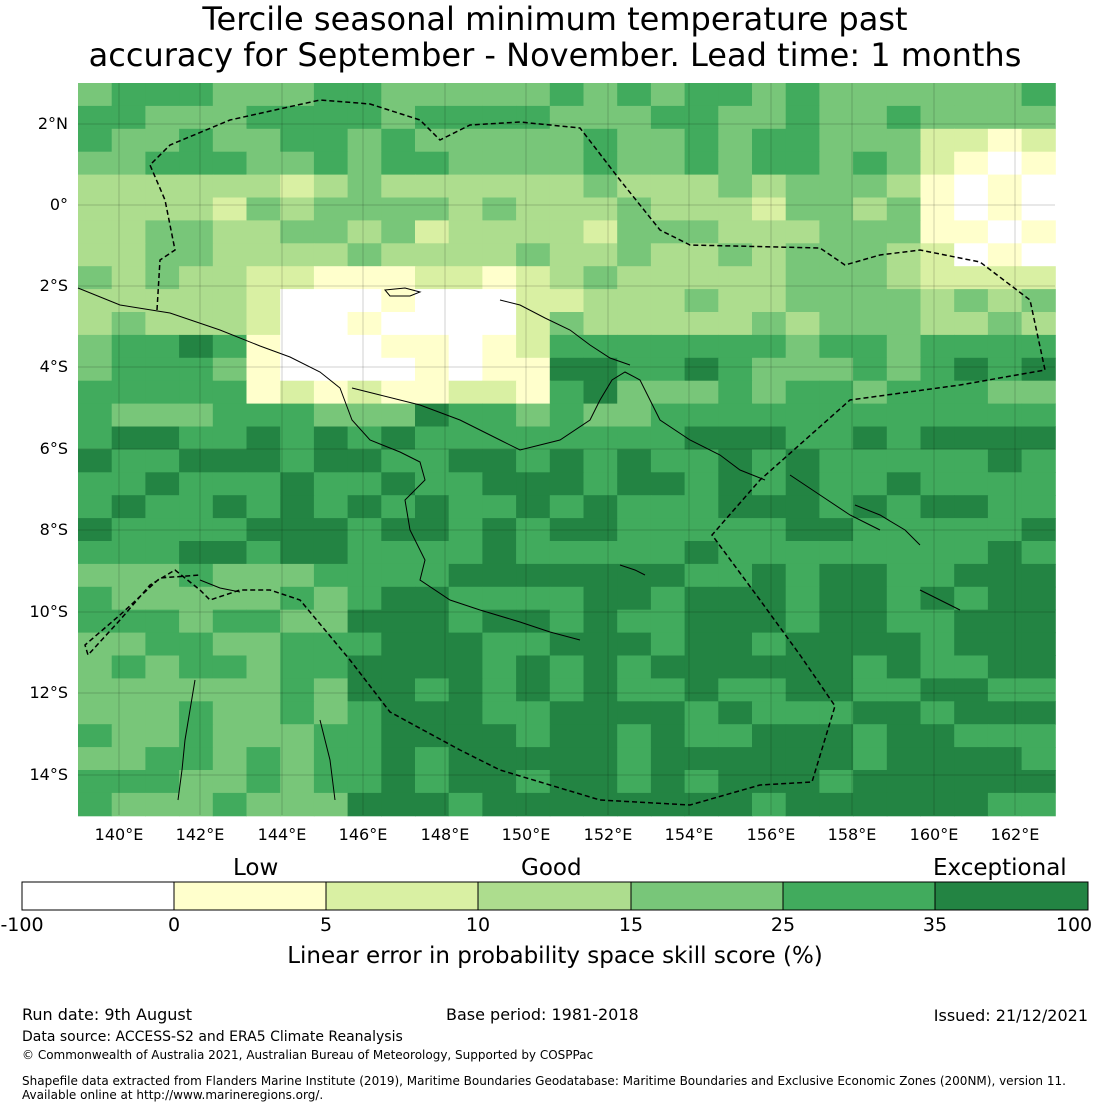 This screenshot has height=1110, width=1110. Describe the element at coordinates (174, 925) in the screenshot. I see `colorbar-tick: 0` at that location.